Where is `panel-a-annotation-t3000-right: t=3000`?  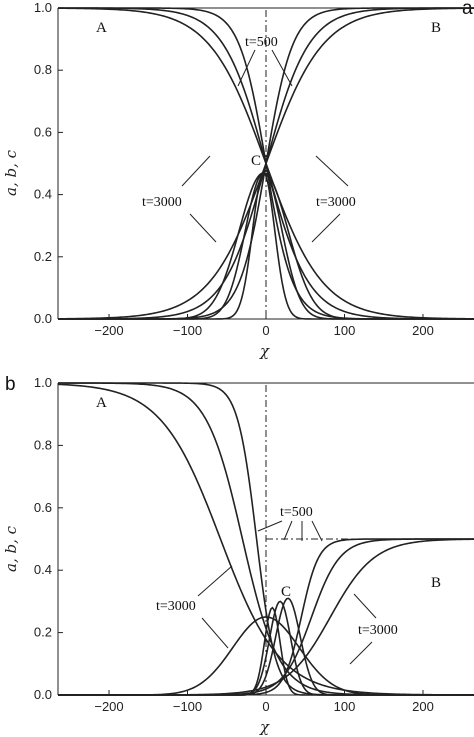 panel-a-annotation-t3000-right: t=3000 is located at coordinates (336, 202).